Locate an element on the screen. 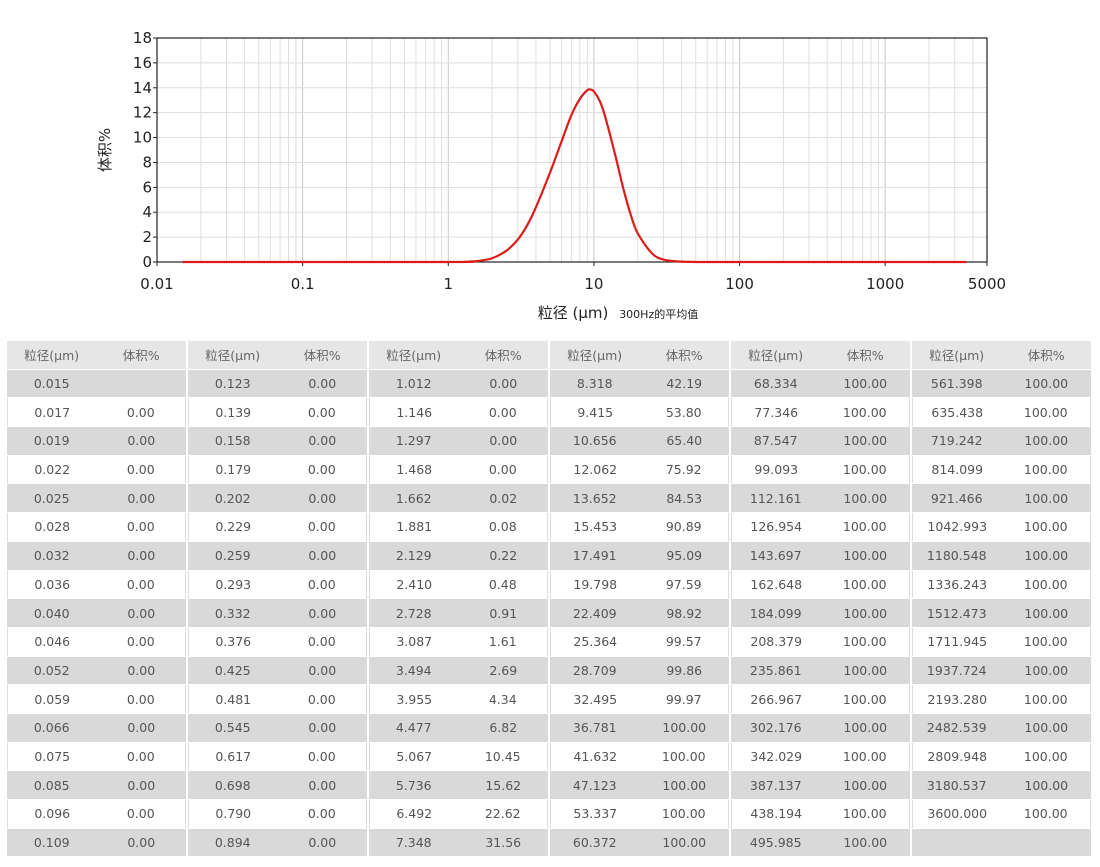  cell-volume-percent: 1.61 is located at coordinates (502, 642).